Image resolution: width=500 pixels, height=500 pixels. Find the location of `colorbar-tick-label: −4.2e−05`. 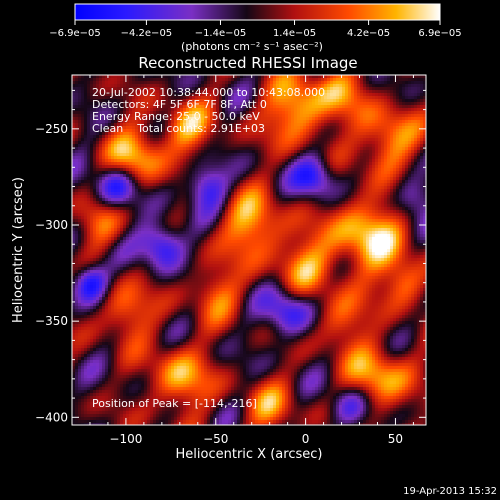

colorbar-tick-label: −4.2e−05 is located at coordinates (147, 33).